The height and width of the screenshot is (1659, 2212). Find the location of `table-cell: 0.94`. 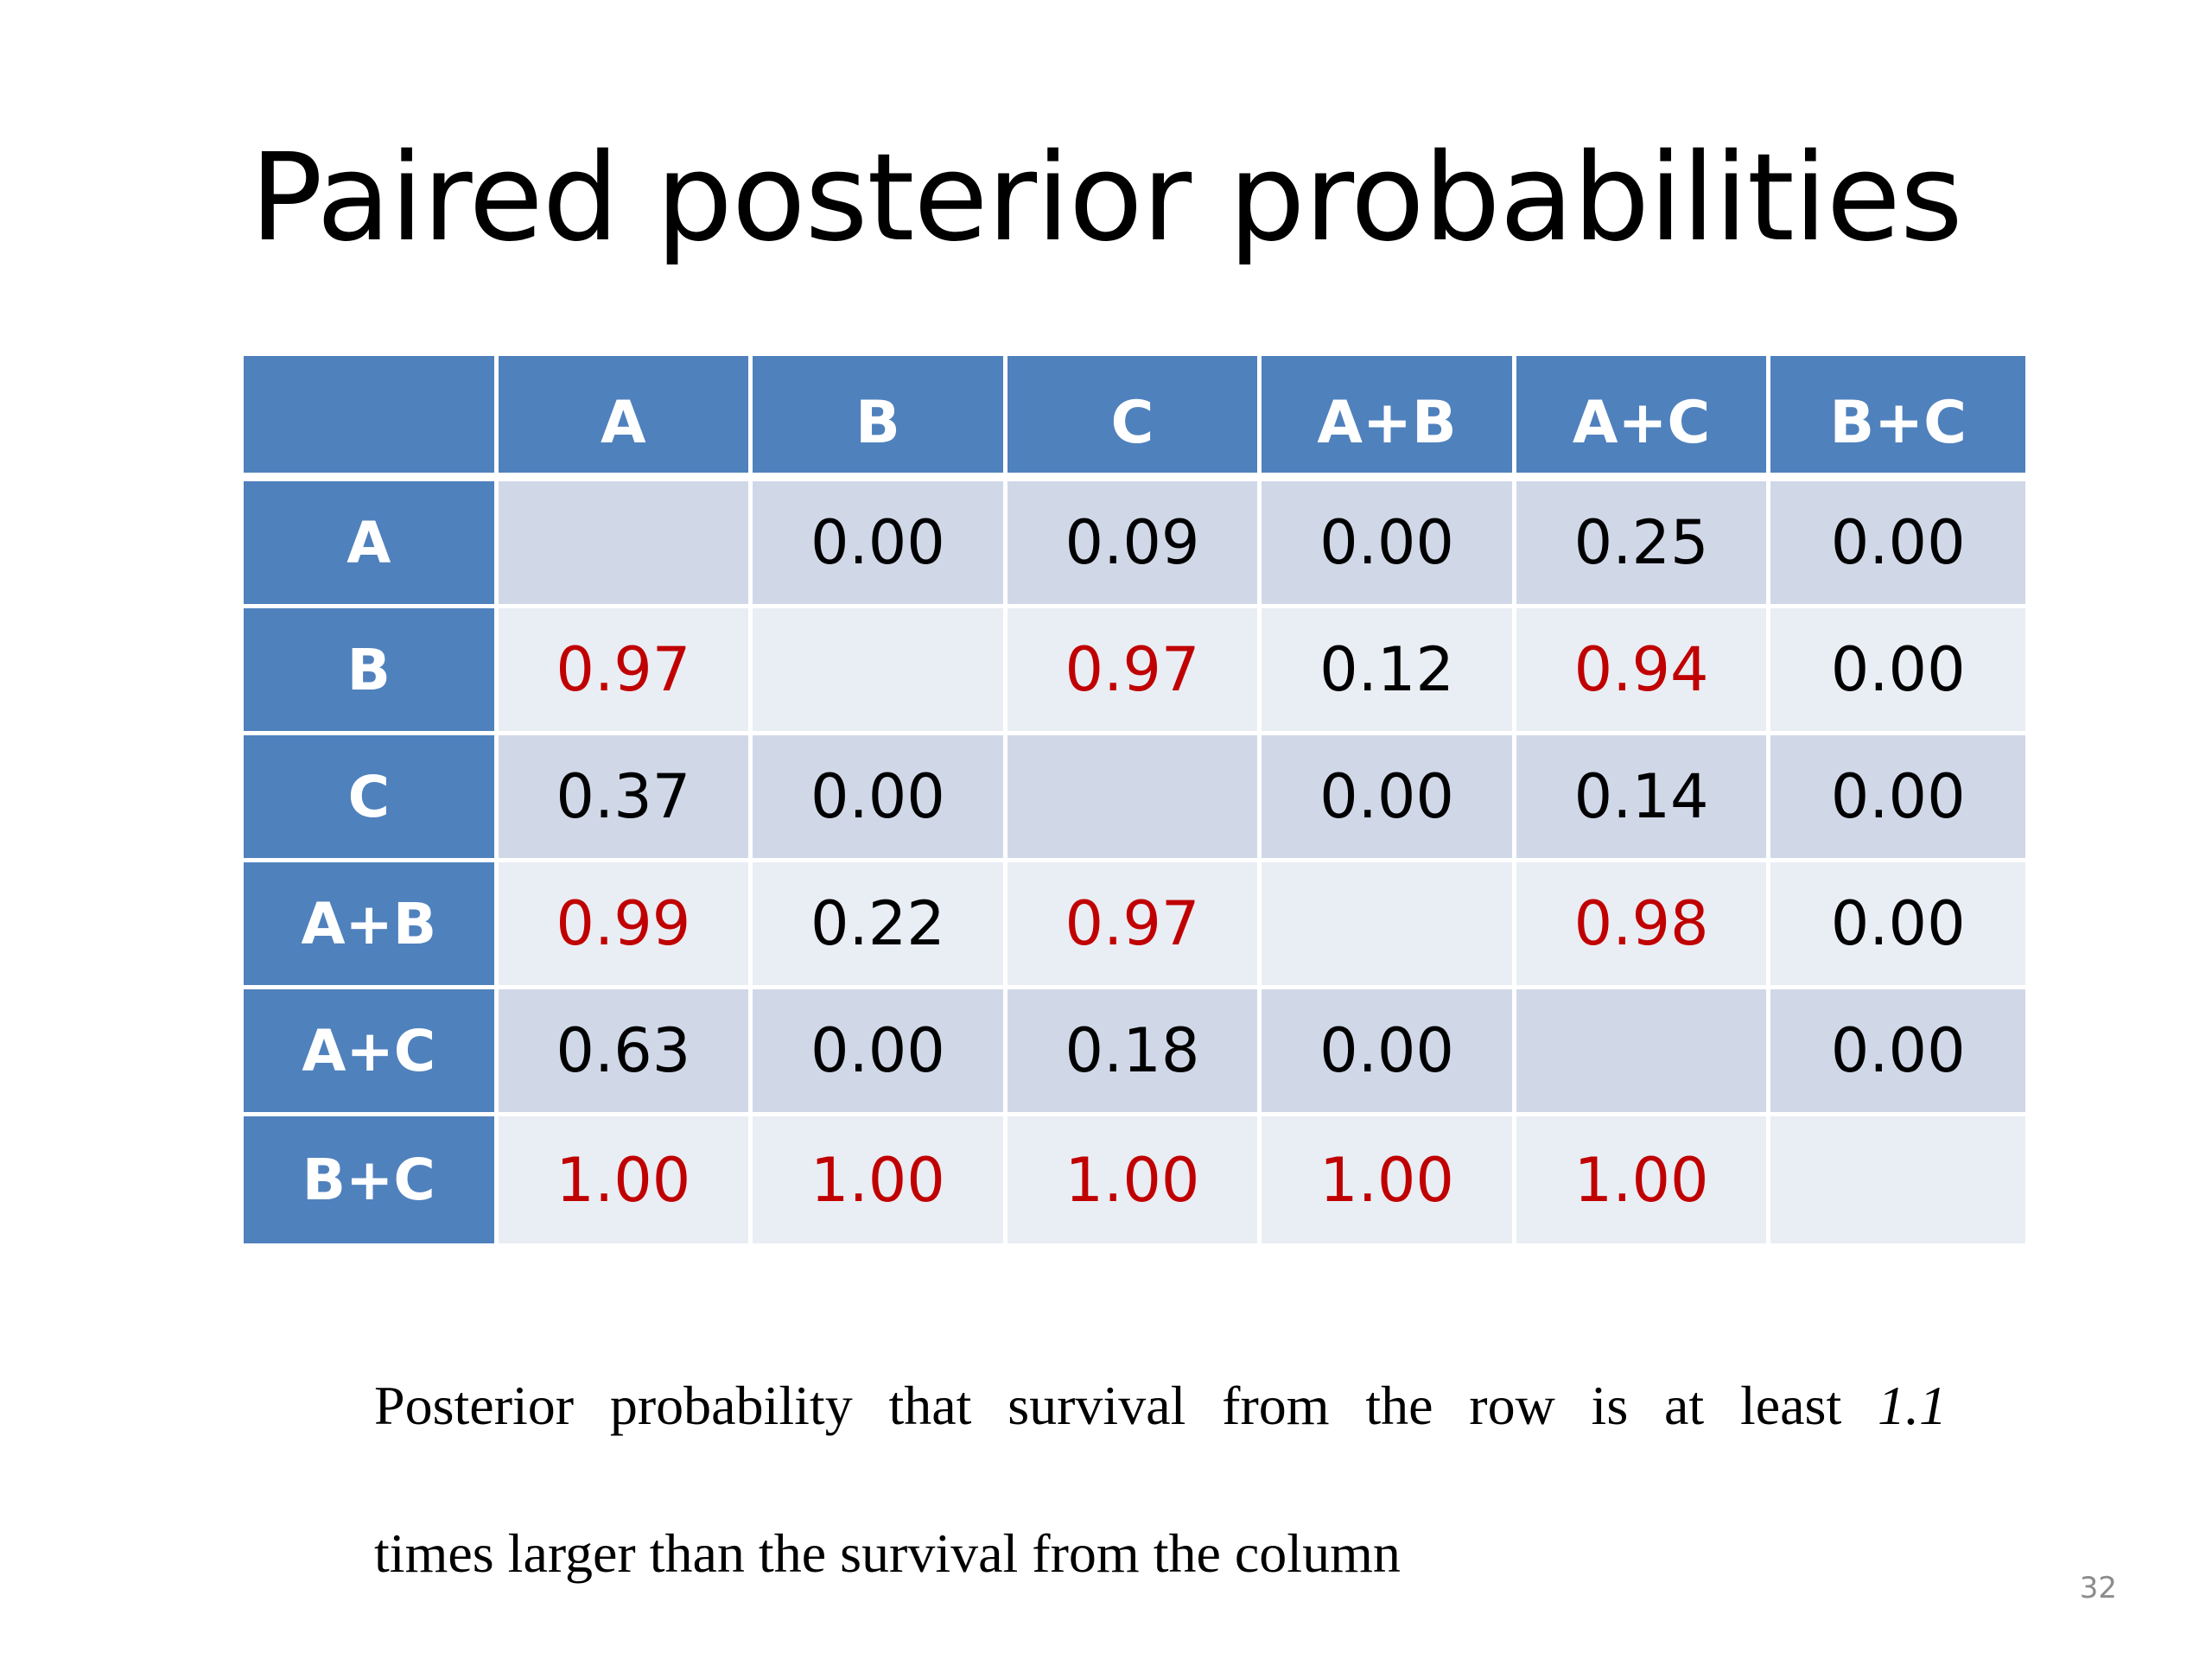

table-cell: 0.94 is located at coordinates (1643, 671).